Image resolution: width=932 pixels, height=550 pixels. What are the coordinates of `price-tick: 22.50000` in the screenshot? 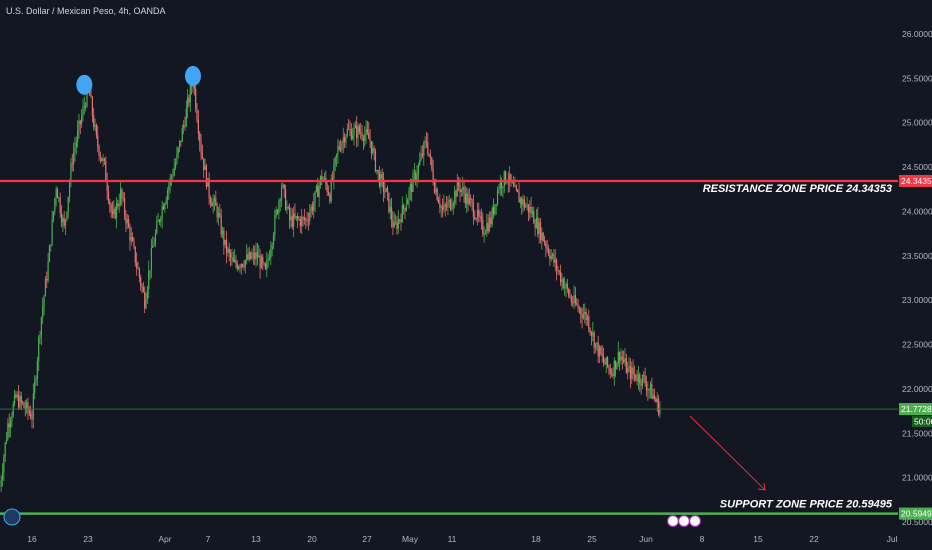 It's located at (917, 345).